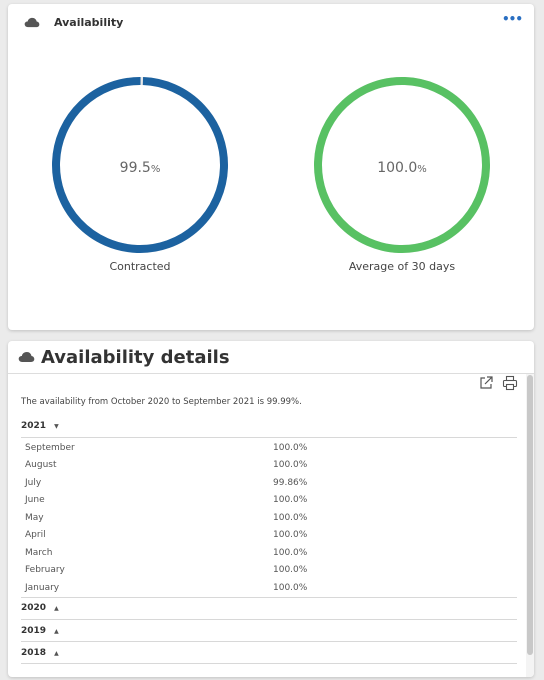 Image resolution: width=544 pixels, height=680 pixels. I want to click on month-row: January 100.0%, so click(166, 587).